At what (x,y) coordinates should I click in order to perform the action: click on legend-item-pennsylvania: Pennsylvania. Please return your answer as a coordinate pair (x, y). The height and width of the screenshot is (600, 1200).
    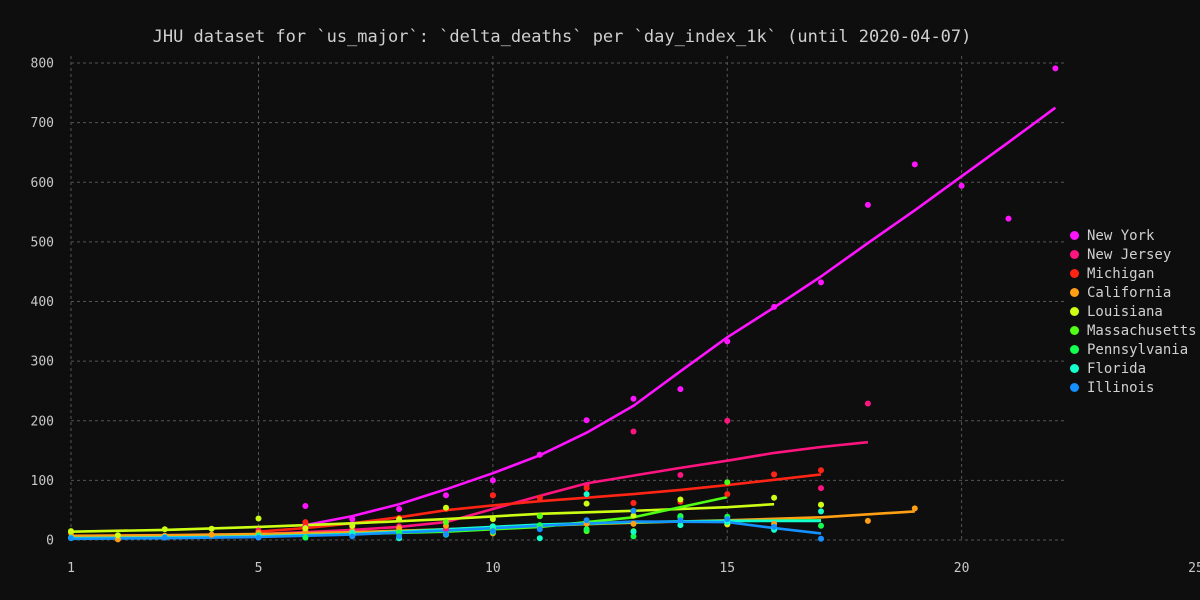
    Looking at the image, I should click on (1133, 349).